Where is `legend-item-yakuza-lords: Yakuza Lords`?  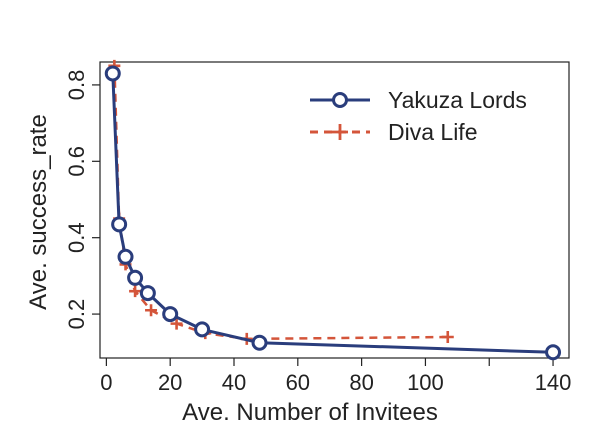 legend-item-yakuza-lords: Yakuza Lords is located at coordinates (418, 100).